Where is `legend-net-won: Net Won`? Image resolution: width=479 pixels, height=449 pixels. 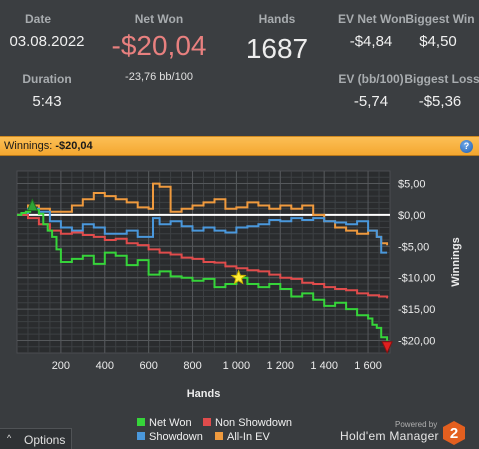 legend-net-won: Net Won is located at coordinates (164, 423).